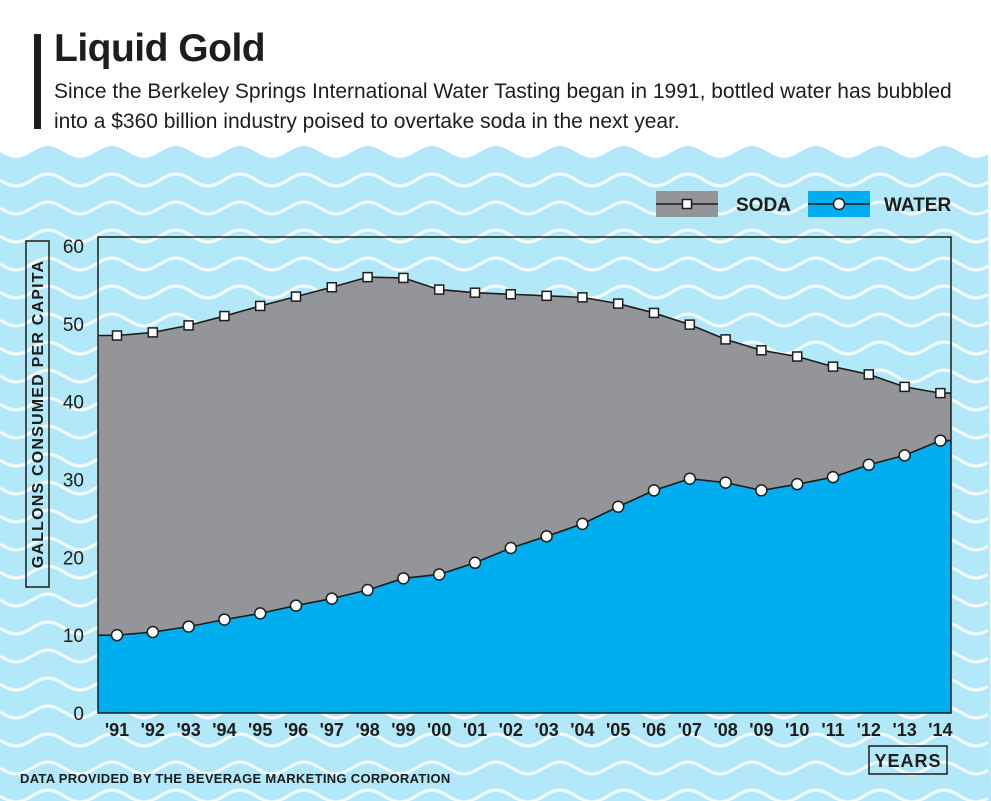  Describe the element at coordinates (511, 730) in the screenshot. I see `x-tick-label: '02` at that location.